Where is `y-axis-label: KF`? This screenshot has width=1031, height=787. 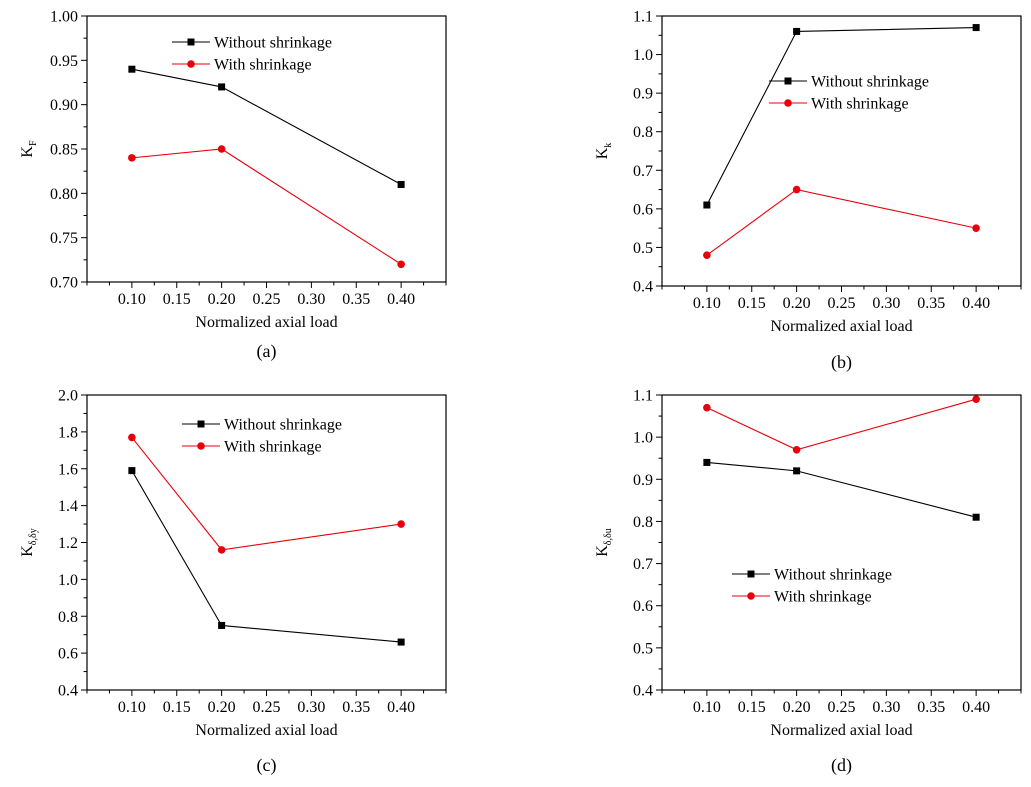 y-axis-label: KF is located at coordinates (29, 149).